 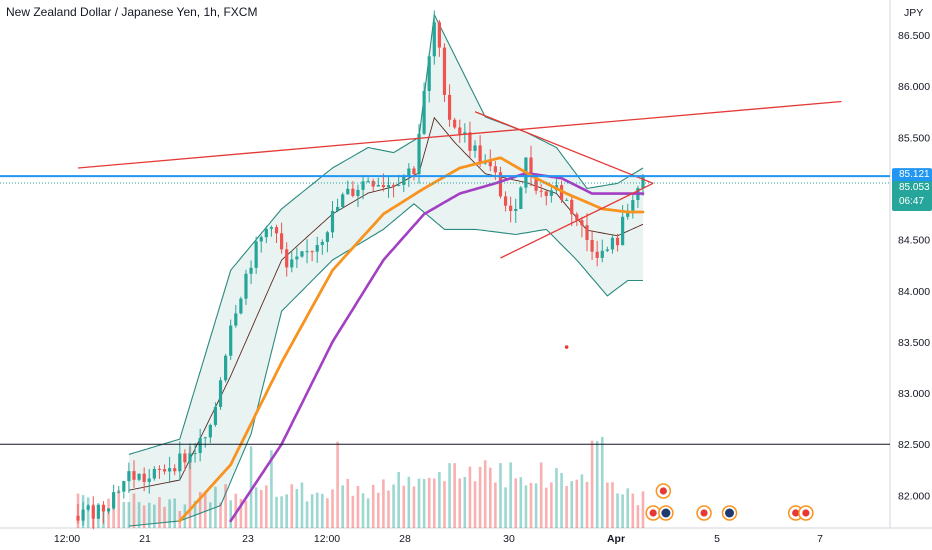 I want to click on x-tick-label: 21, so click(x=145, y=539).